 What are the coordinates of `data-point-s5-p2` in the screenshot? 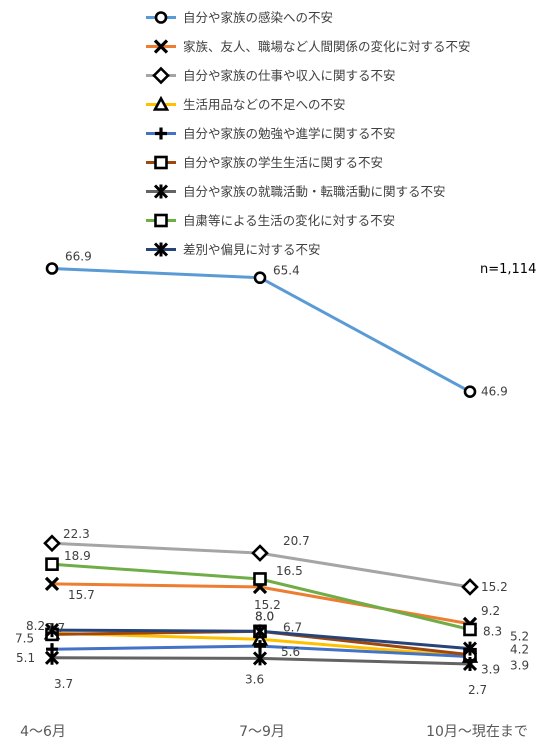 It's located at (260, 646).